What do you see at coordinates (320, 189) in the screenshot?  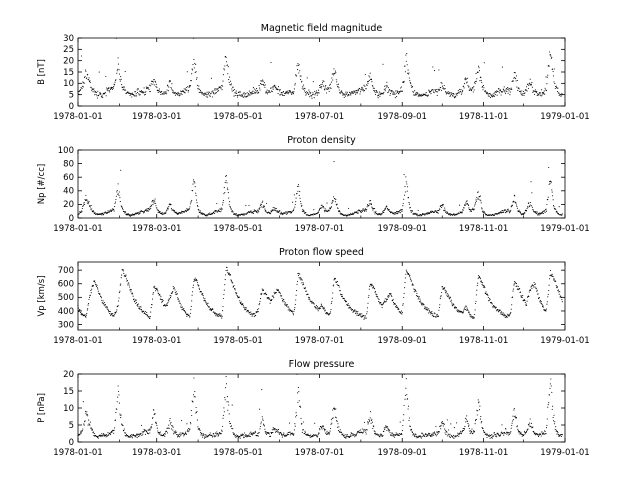 I see `scatter-points-proton-density` at bounding box center [320, 189].